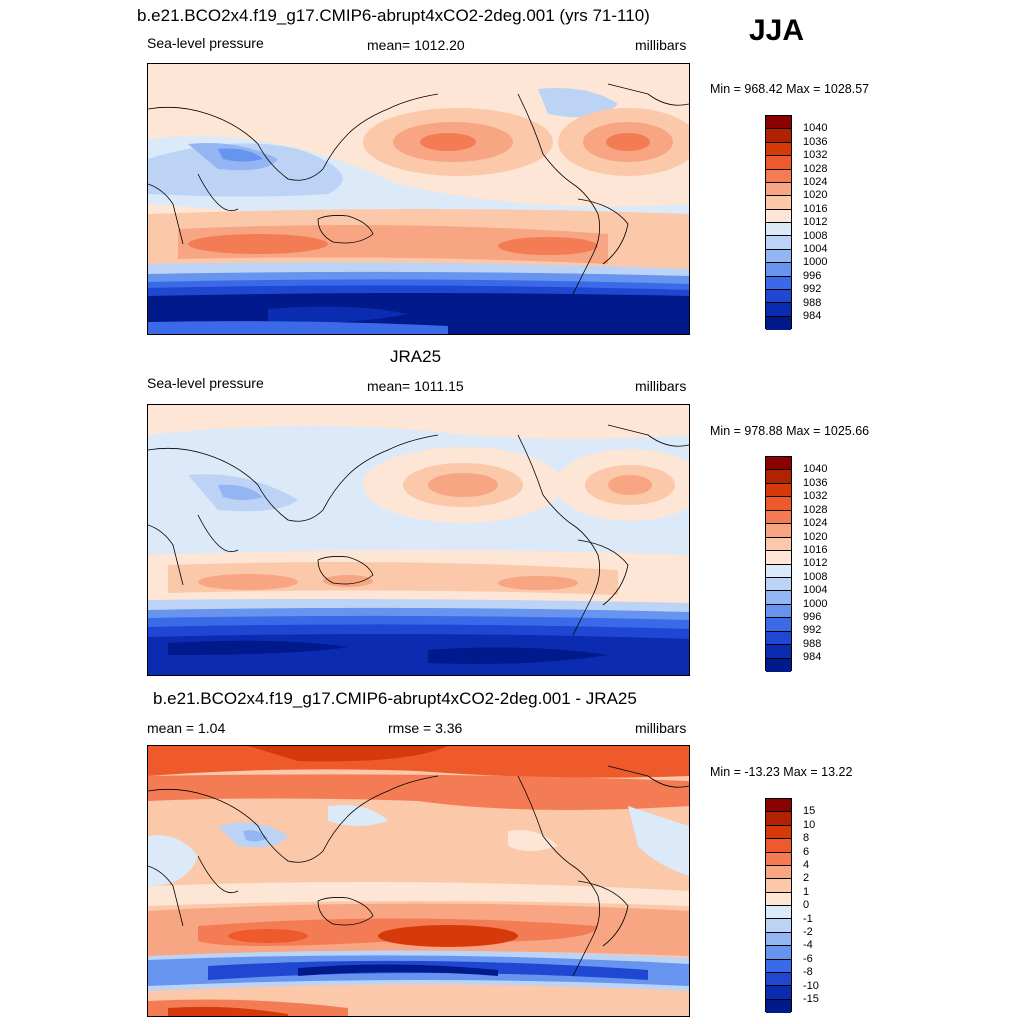 This screenshot has height=1024, width=1024. Describe the element at coordinates (661, 386) in the screenshot. I see `panel2-units-label: millibars` at that location.